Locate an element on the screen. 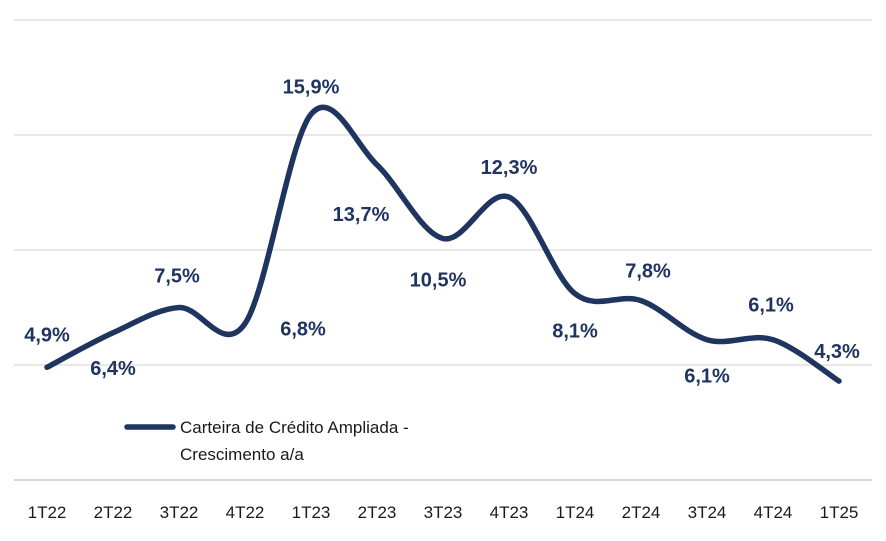 This screenshot has height=541, width=886. data-label: 6,4% is located at coordinates (113, 369).